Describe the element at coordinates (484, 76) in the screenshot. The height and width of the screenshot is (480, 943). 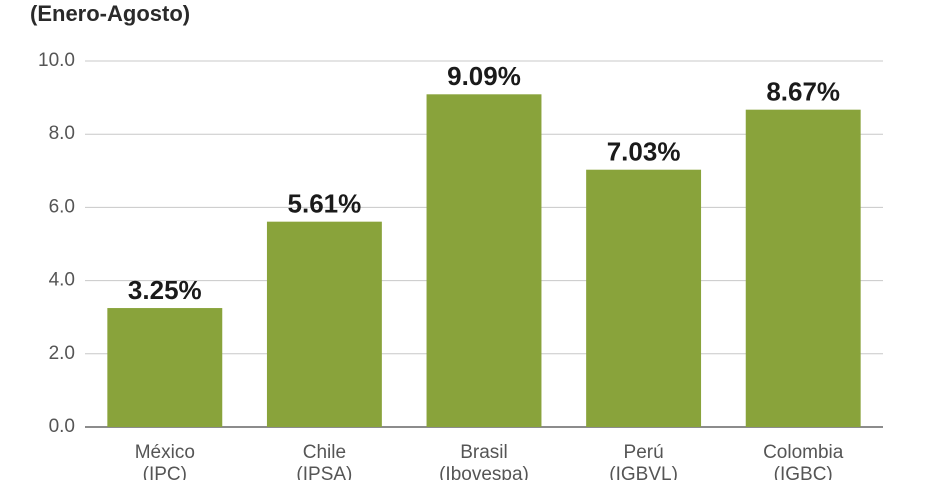
I see `value-label: 9.09%` at that location.